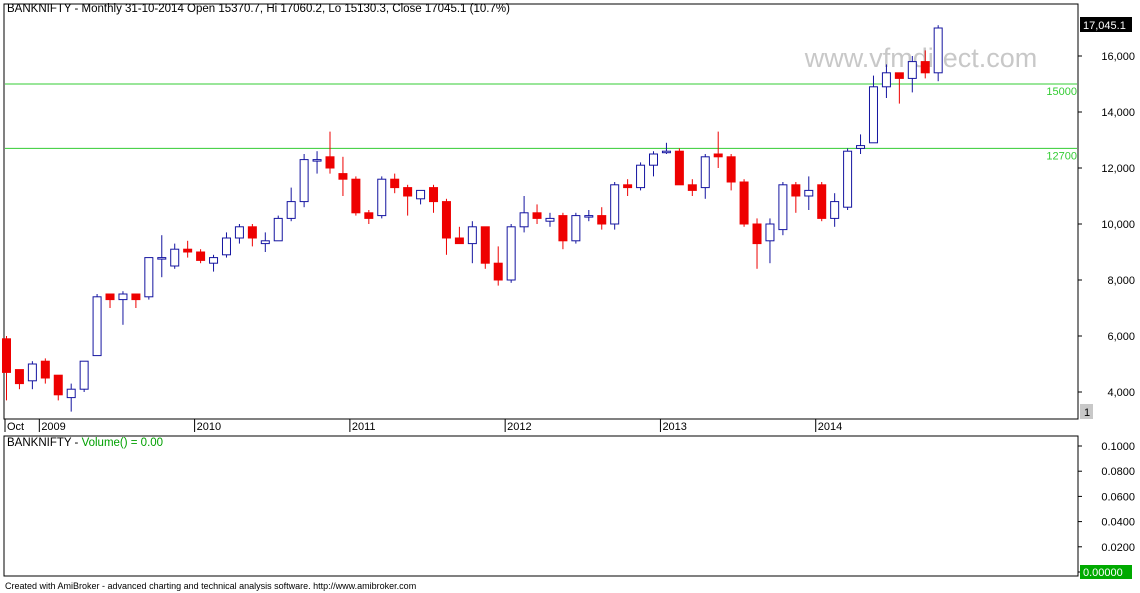  Describe the element at coordinates (15, 427) in the screenshot. I see `x-tick-label: Oct` at that location.